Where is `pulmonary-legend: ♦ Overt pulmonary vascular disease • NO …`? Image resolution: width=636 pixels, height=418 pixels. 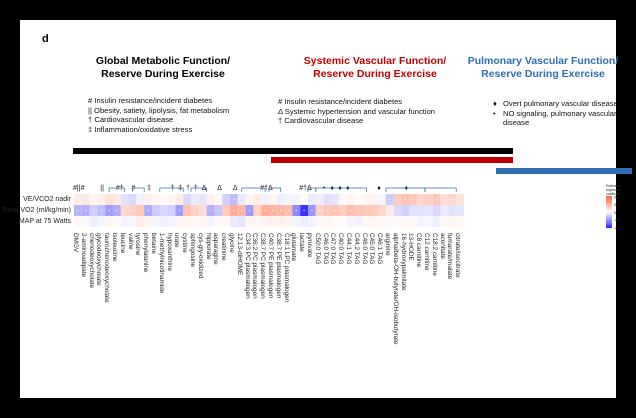 pulmonary-legend: ♦ Overt pulmonary vascular disease • NO … is located at coordinates (560, 113).